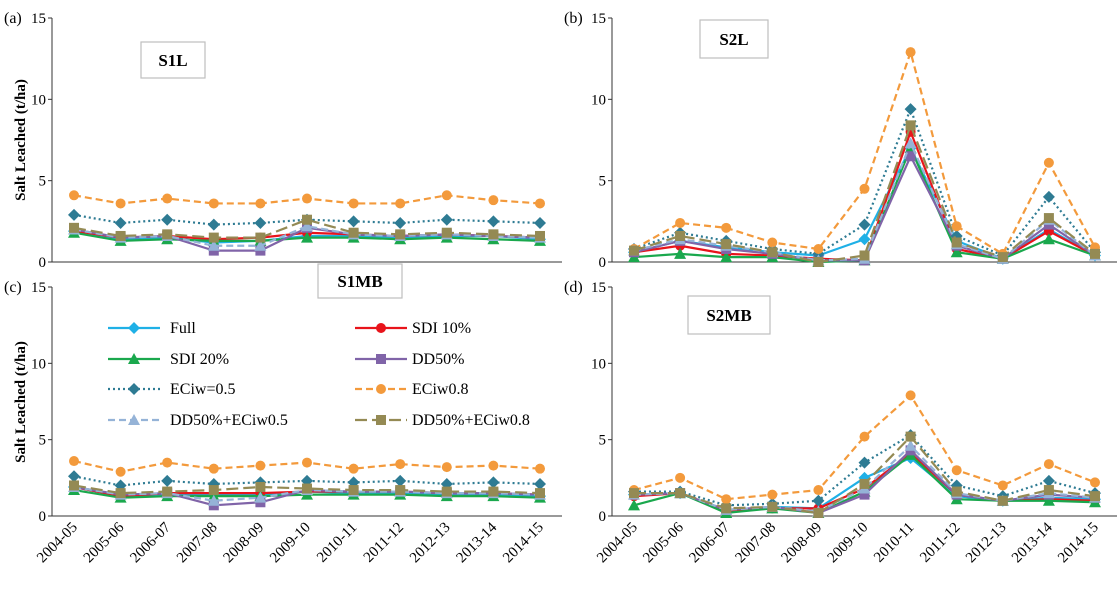 The width and height of the screenshot is (1119, 603). What do you see at coordinates (986, 543) in the screenshot?
I see `x-tick-label: 2012-13` at bounding box center [986, 543].